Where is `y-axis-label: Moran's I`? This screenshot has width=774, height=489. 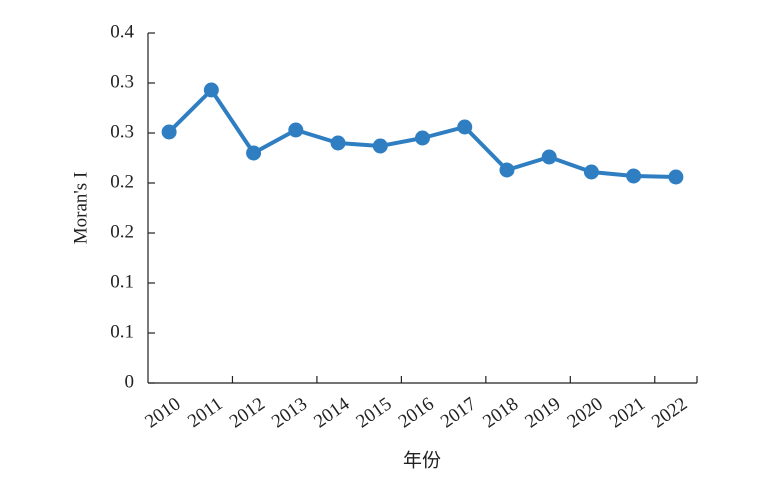
y-axis-label: Moran's I is located at coordinates (80, 208).